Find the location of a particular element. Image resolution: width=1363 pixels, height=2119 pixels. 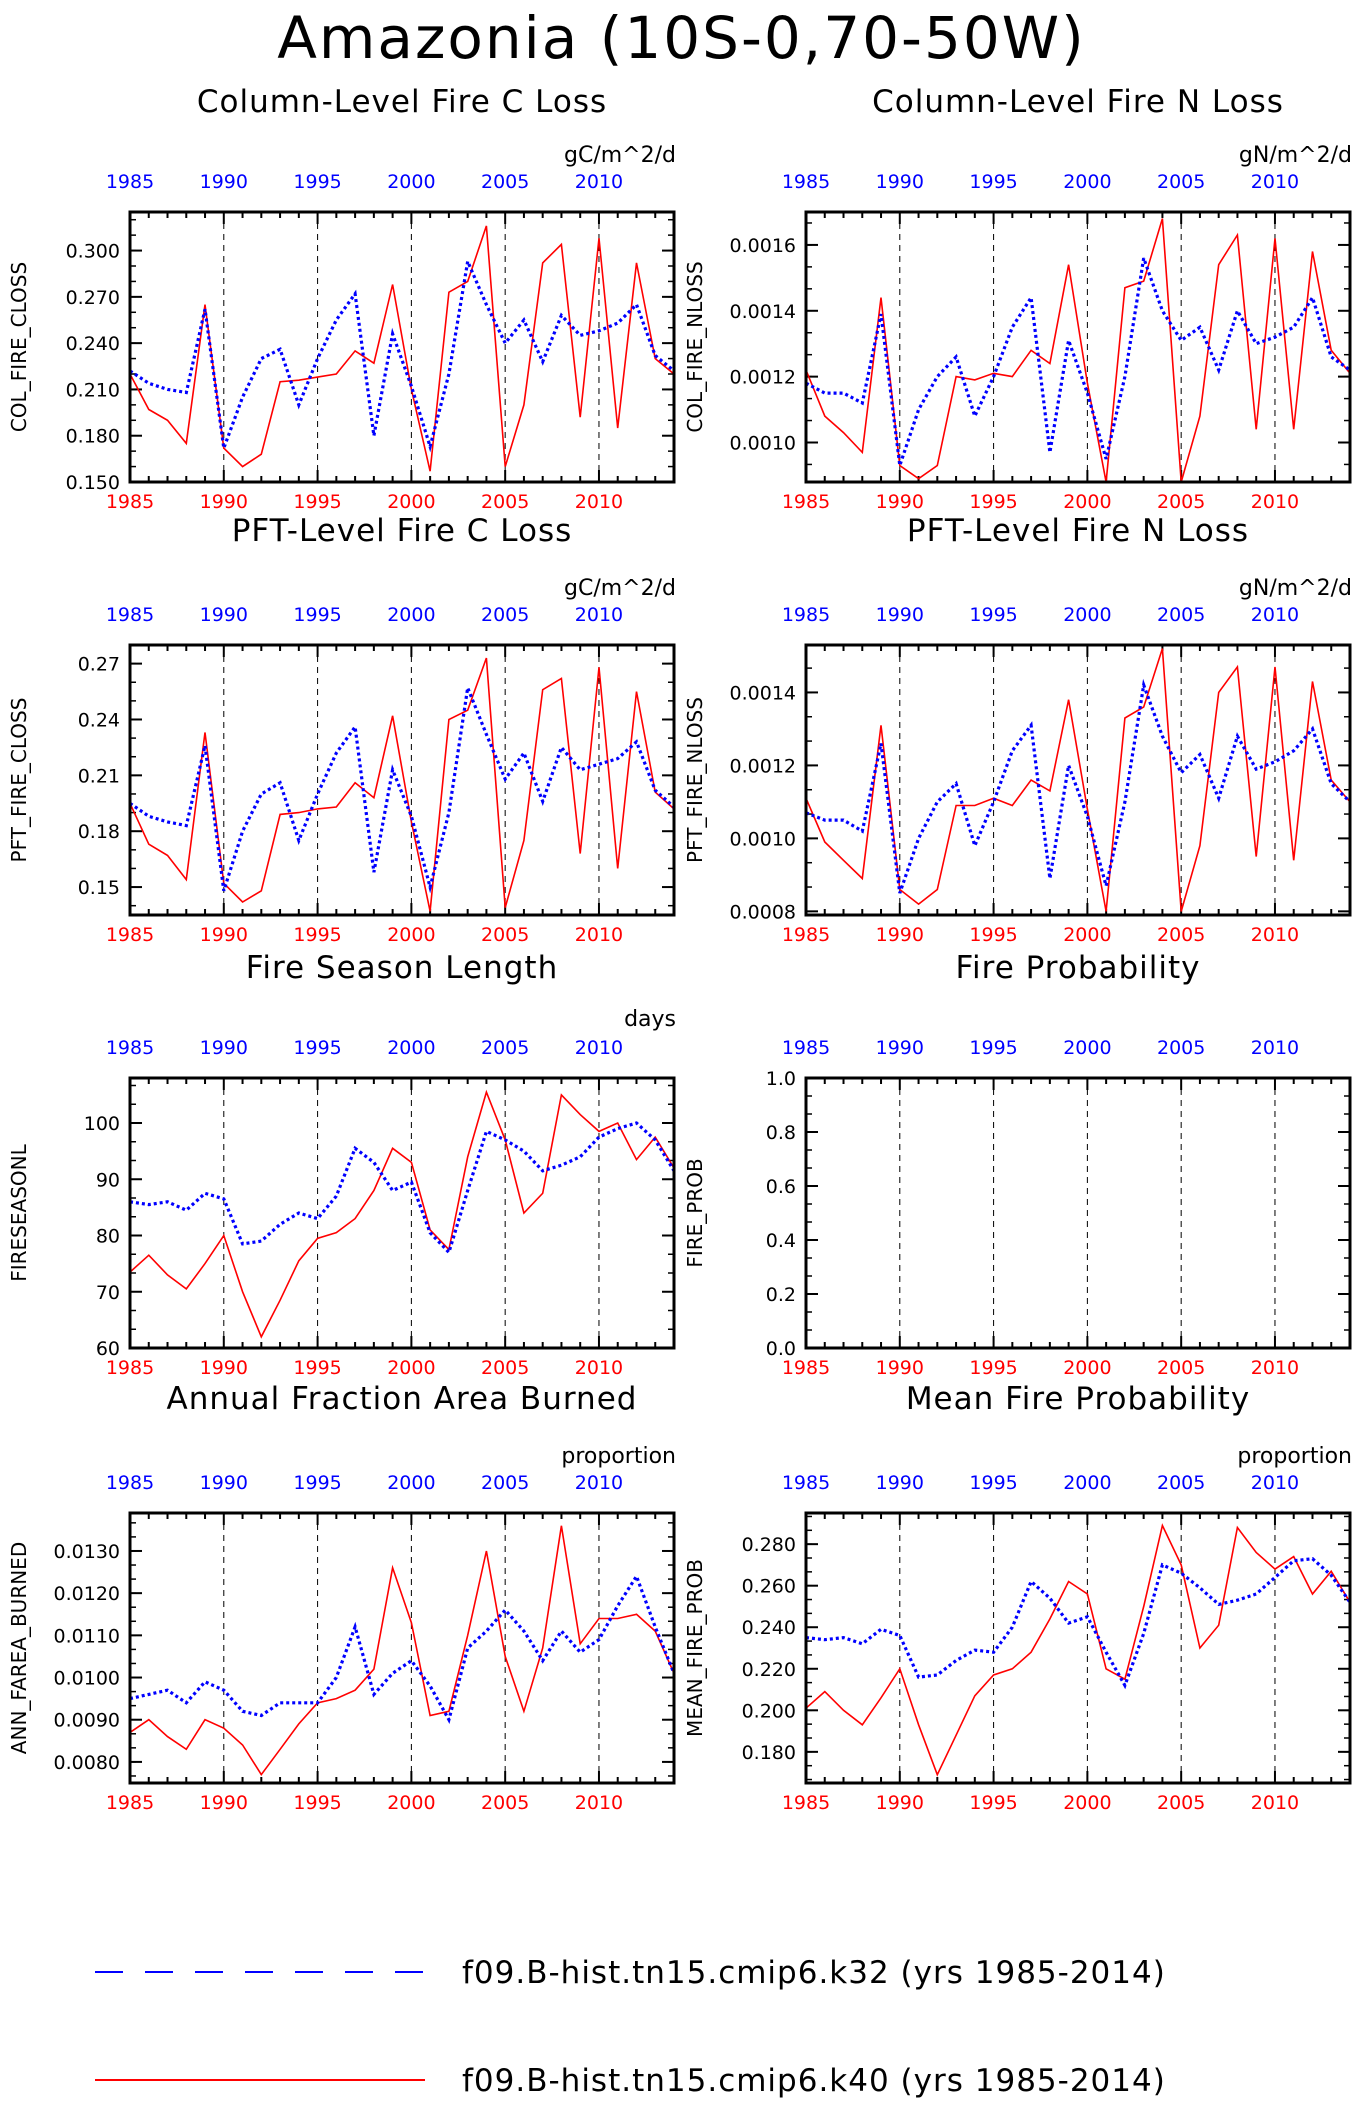

y-tick-label: 0.27 is located at coordinates (99, 665).